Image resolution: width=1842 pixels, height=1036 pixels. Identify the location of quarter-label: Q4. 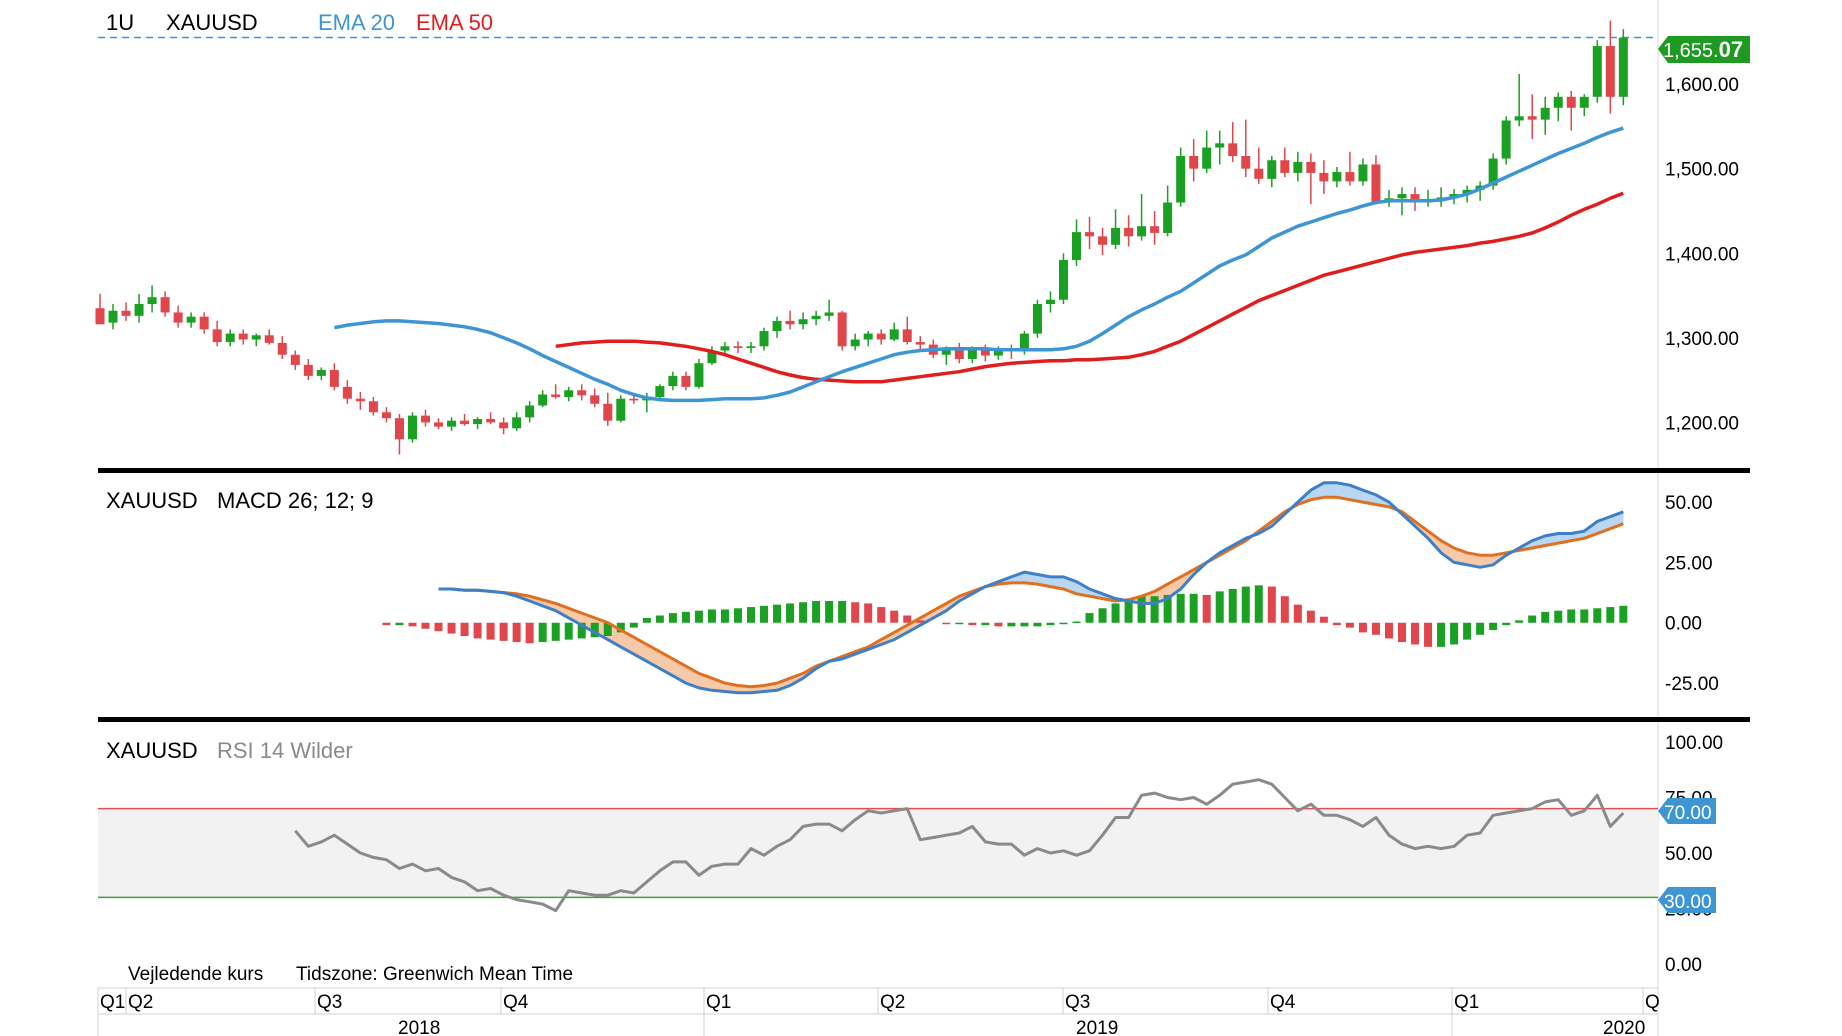
(516, 1002).